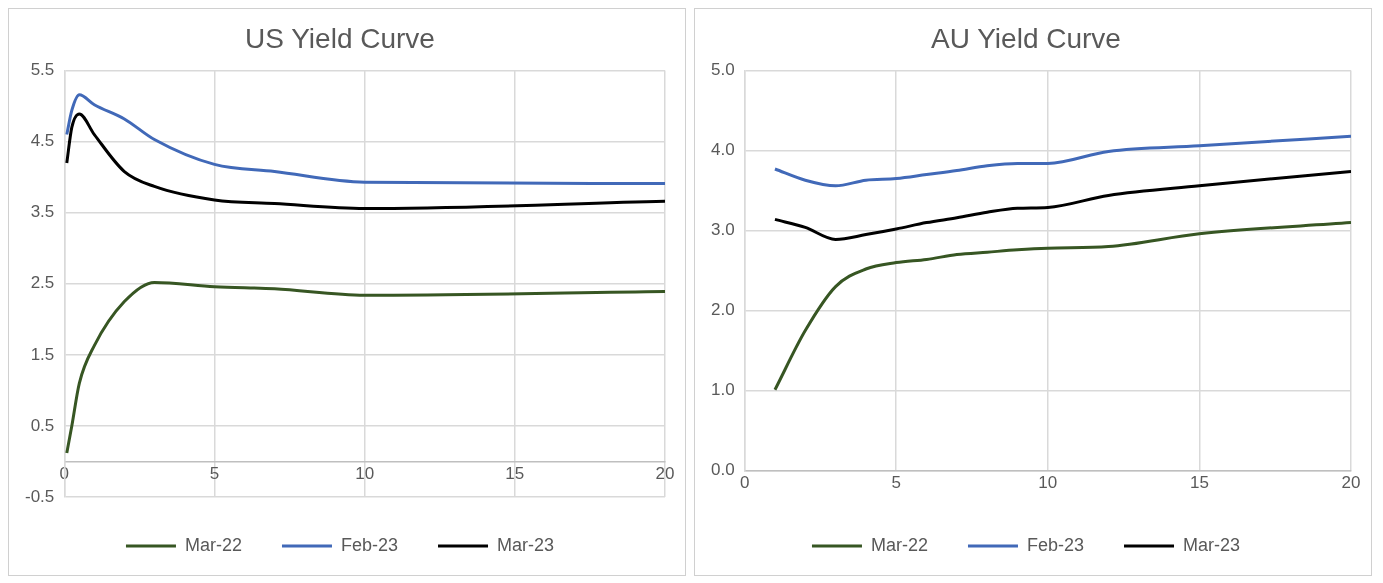 The image size is (1383, 583). What do you see at coordinates (722, 230) in the screenshot?
I see `y-tick-label: 3.0` at bounding box center [722, 230].